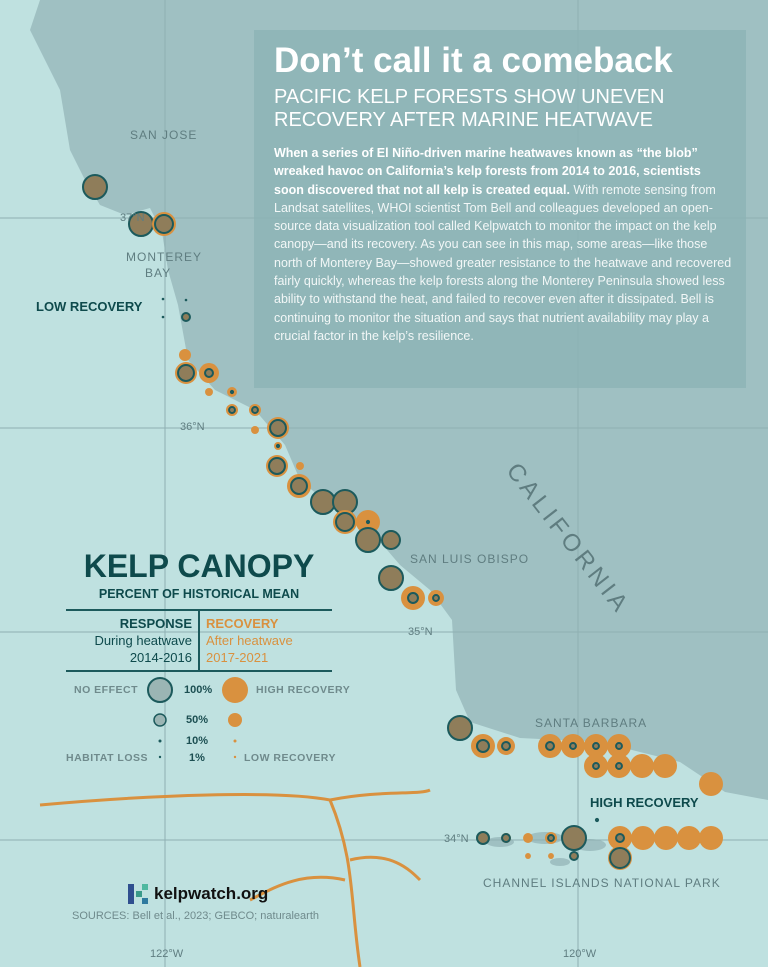 The width and height of the screenshot is (768, 967). I want to click on response-line1: During heatwave, so click(143, 640).